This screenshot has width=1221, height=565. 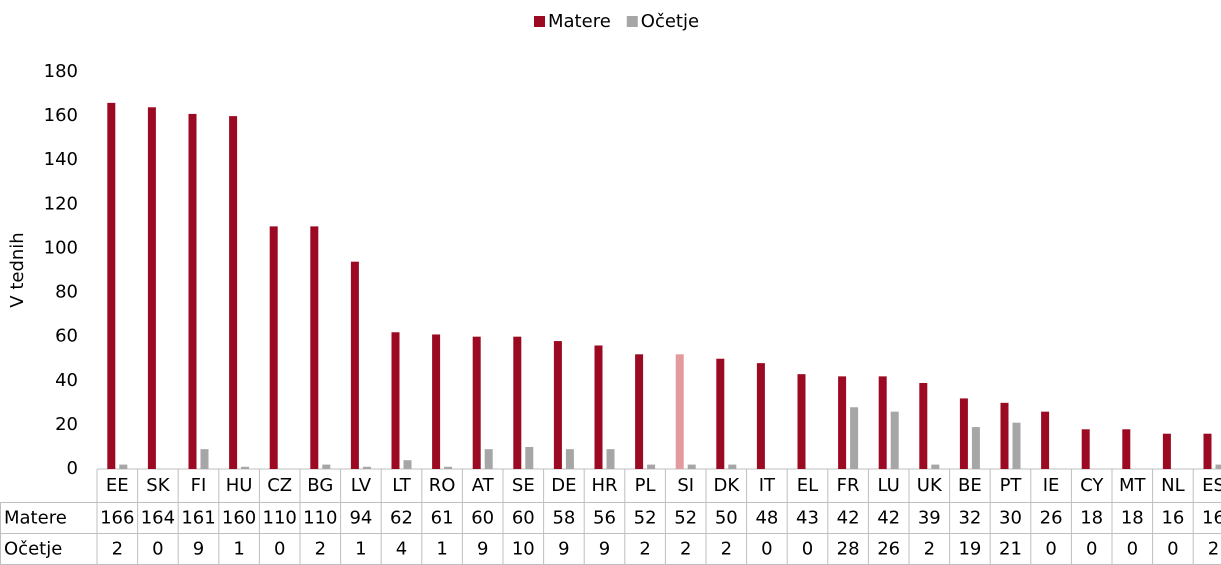 What do you see at coordinates (198, 518) in the screenshot?
I see `table-value: 161` at bounding box center [198, 518].